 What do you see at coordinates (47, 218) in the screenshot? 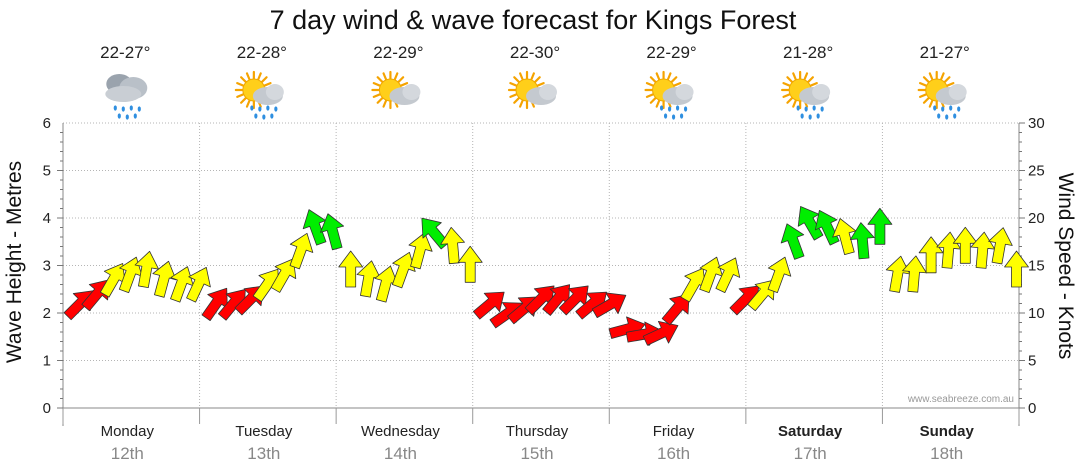
I see `left-tick-label: 4` at bounding box center [47, 218].